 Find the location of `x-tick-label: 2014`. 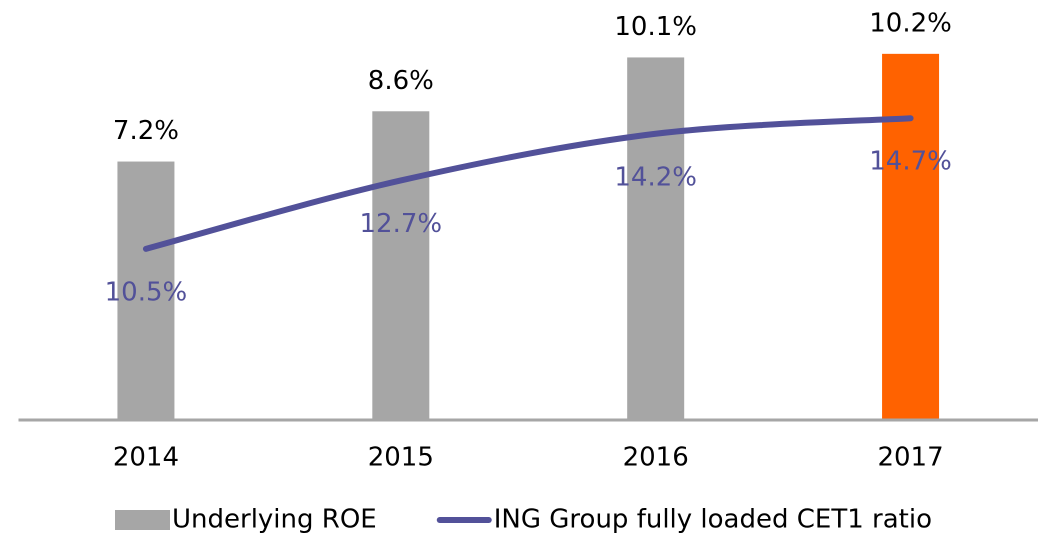

x-tick-label: 2014 is located at coordinates (146, 458).